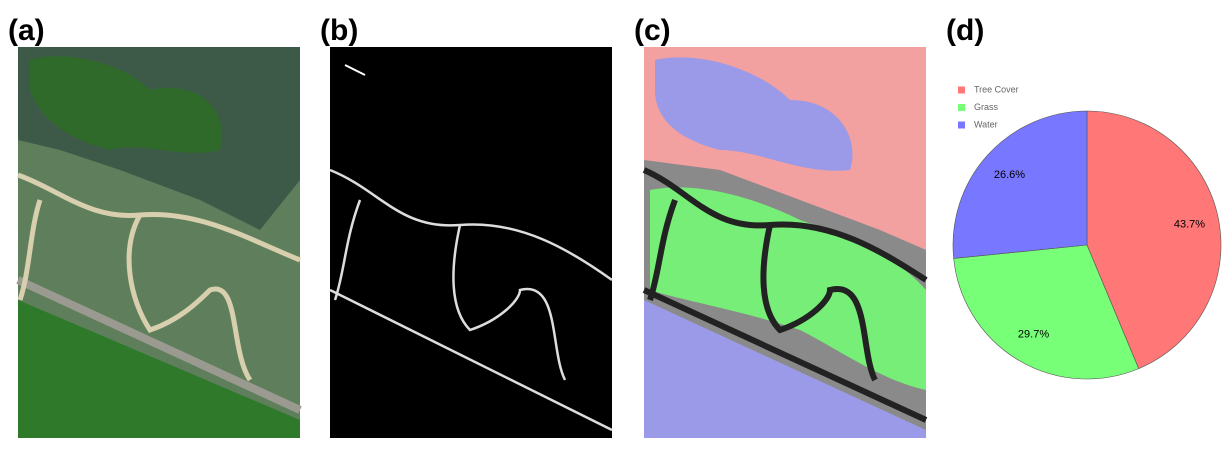 Image resolution: width=1231 pixels, height=458 pixels. Describe the element at coordinates (26, 30) in the screenshot. I see `panel-label: (a)` at that location.